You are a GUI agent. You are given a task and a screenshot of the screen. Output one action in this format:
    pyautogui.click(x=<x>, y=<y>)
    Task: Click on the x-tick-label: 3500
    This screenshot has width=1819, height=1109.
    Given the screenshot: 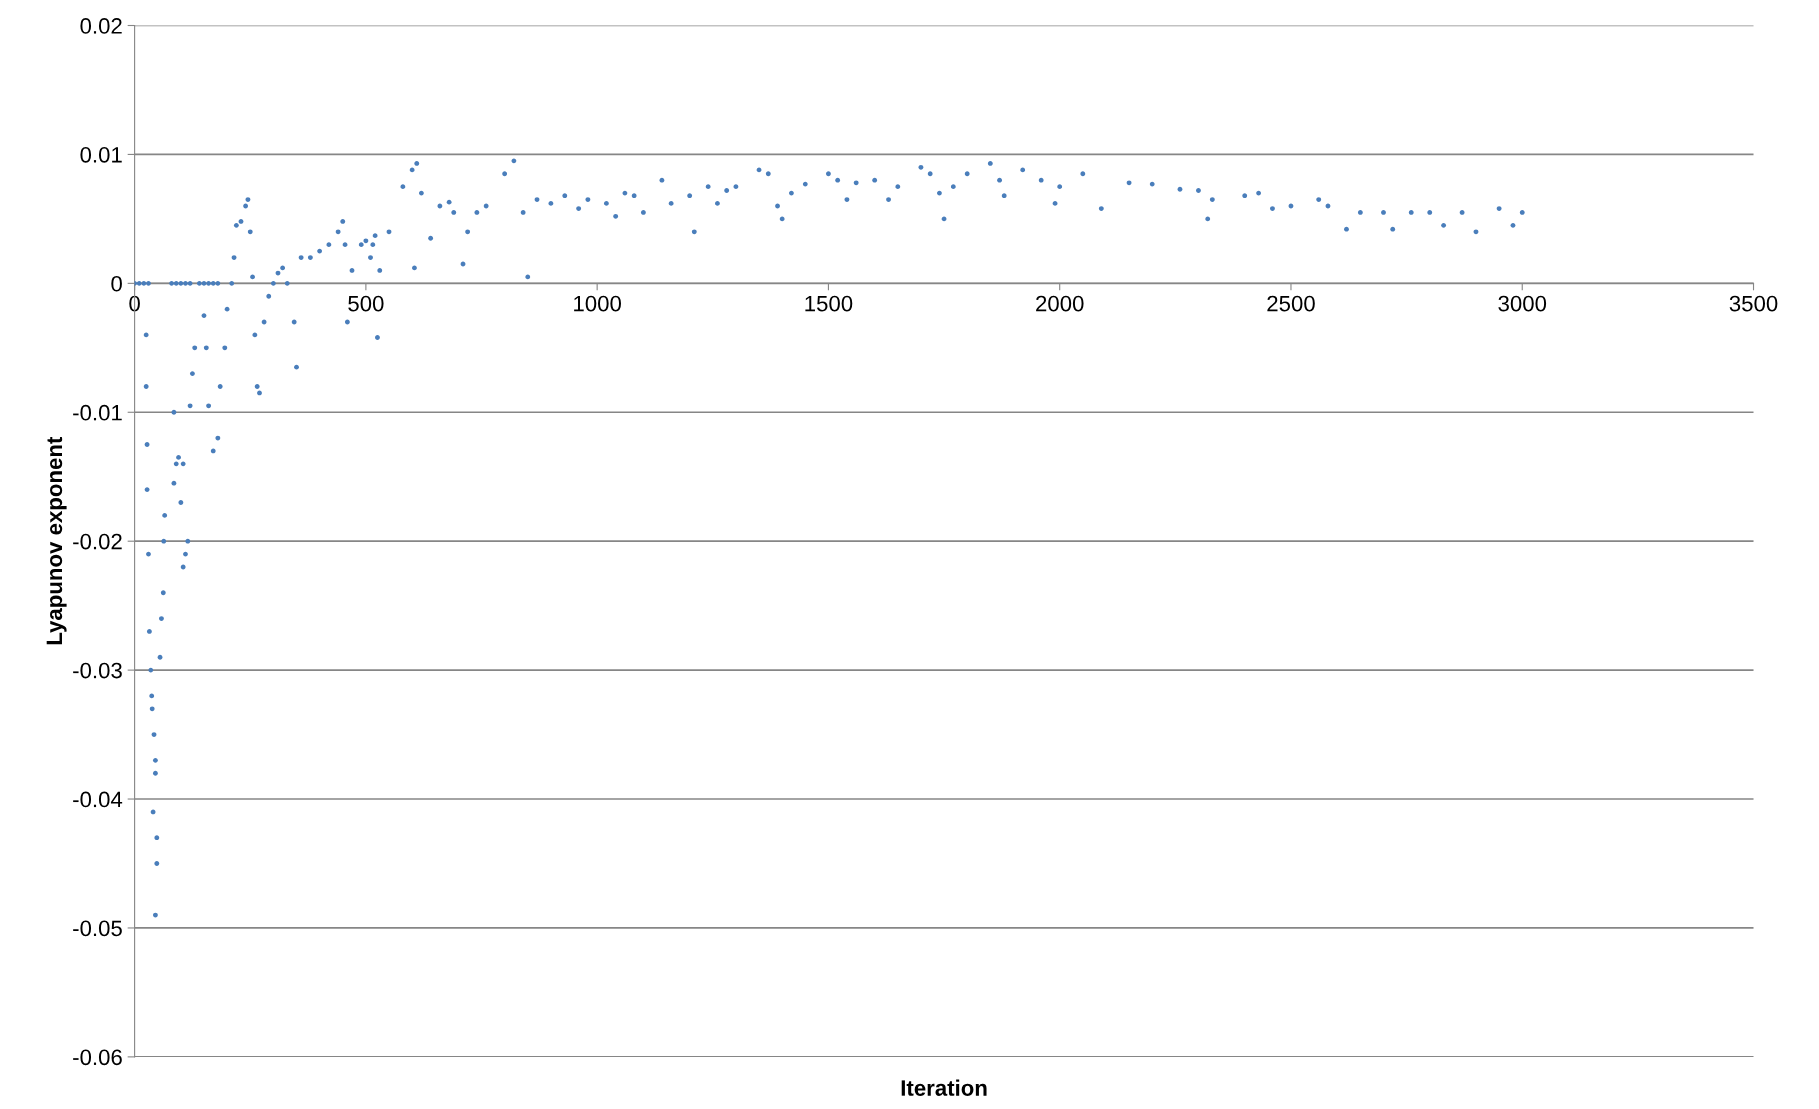 What is the action you would take?
    pyautogui.click(x=1753, y=303)
    